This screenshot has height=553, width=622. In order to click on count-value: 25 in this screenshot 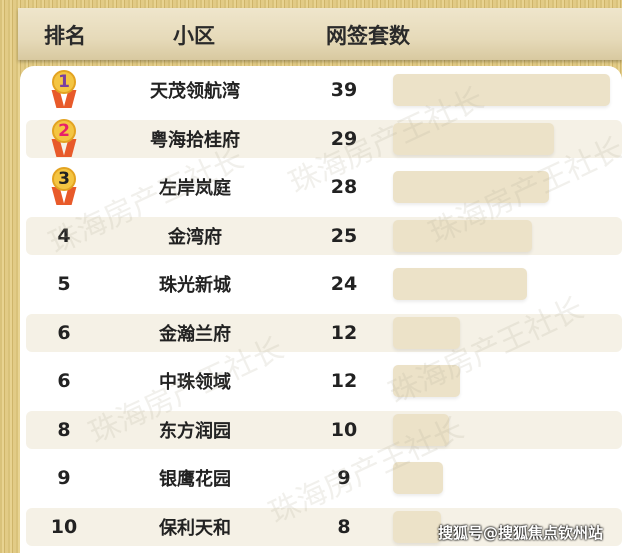, I will do `click(344, 235)`.